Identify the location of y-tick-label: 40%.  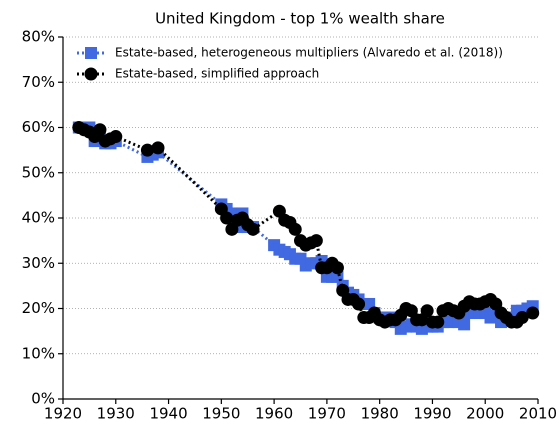
(38, 218).